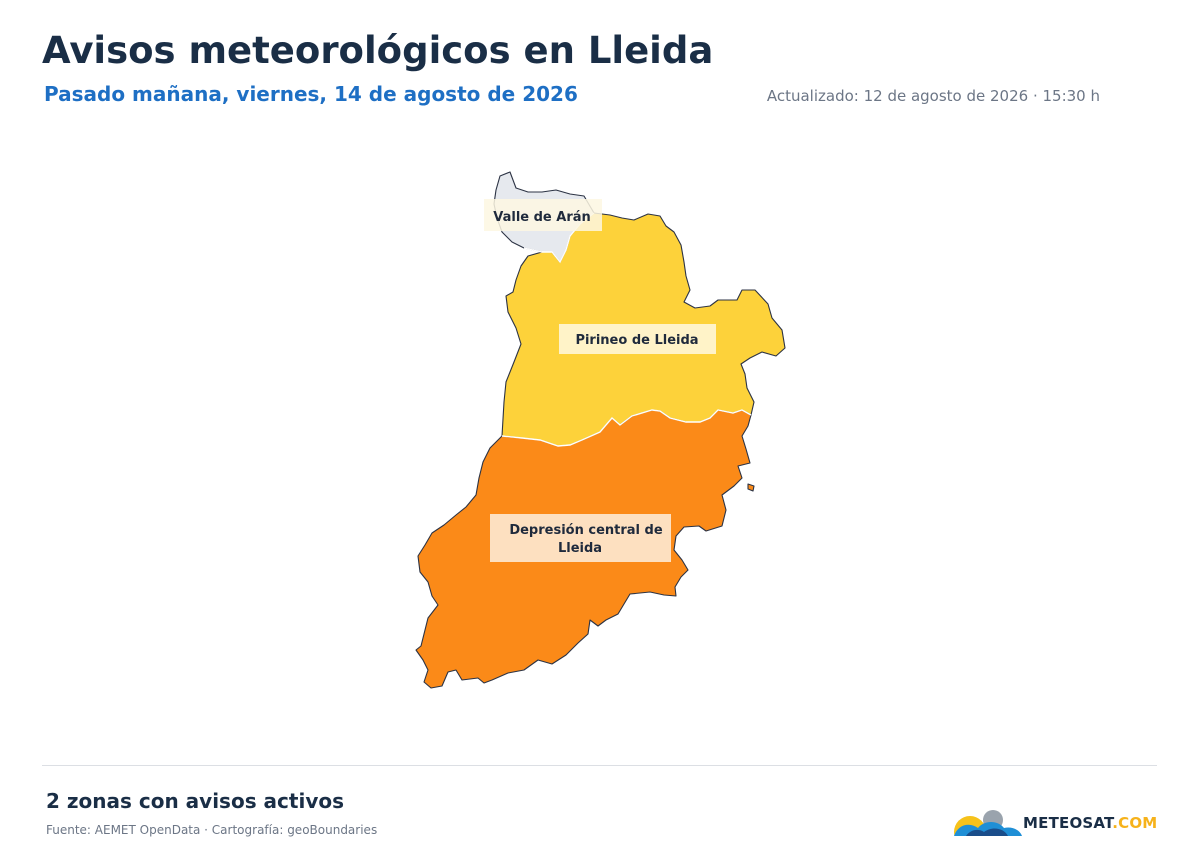 This screenshot has height=850, width=1200. I want to click on zone-name-line-2: Lleida, so click(580, 548).